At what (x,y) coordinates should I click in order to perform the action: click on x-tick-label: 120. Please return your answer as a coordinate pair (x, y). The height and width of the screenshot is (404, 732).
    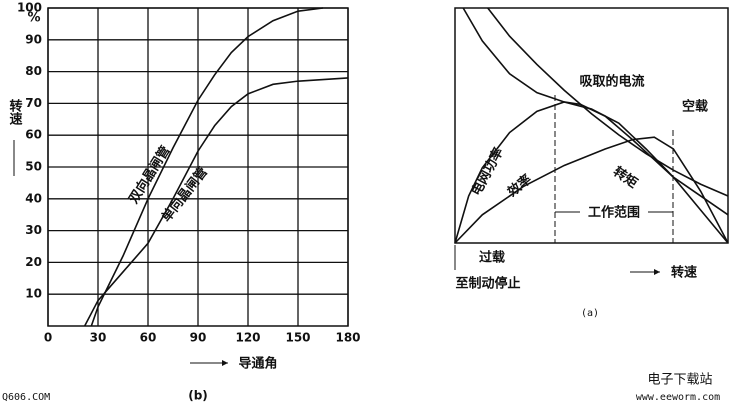
    Looking at the image, I should click on (247, 338).